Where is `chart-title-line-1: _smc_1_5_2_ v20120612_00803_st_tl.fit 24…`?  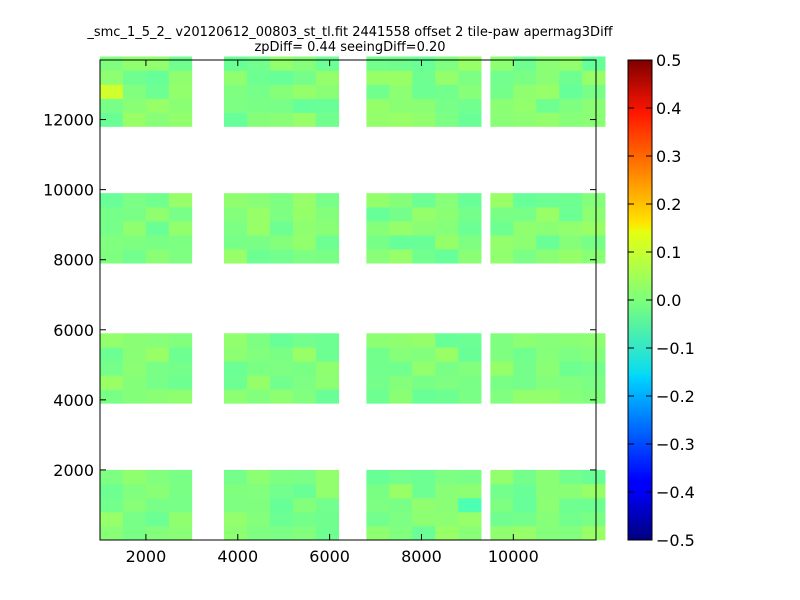 chart-title-line-1: _smc_1_5_2_ v20120612_00803_st_tl.fit 24… is located at coordinates (350, 32).